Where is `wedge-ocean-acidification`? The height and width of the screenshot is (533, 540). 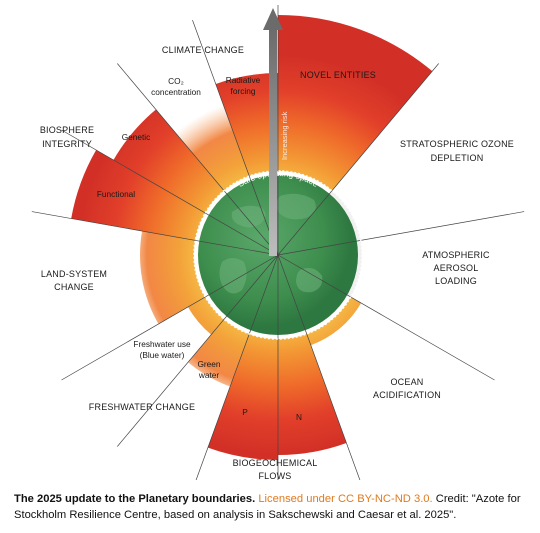 wedge-ocean-acidification is located at coordinates (334, 321).